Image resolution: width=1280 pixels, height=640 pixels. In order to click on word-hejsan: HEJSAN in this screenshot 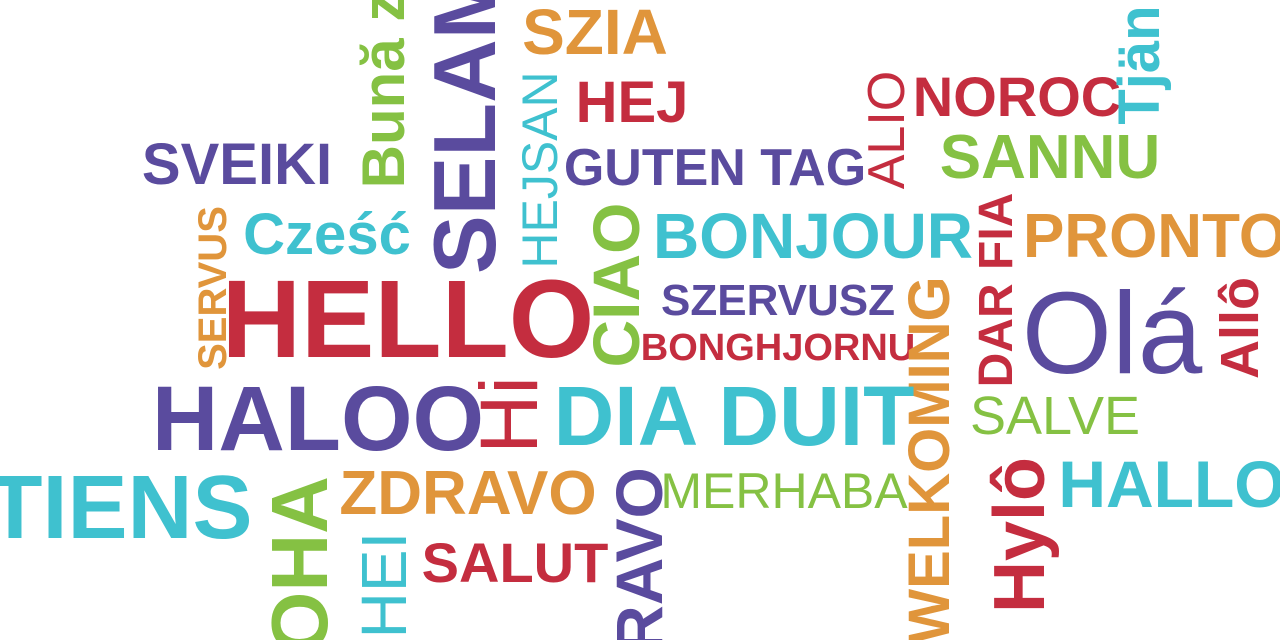, I will do `click(540, 170)`.